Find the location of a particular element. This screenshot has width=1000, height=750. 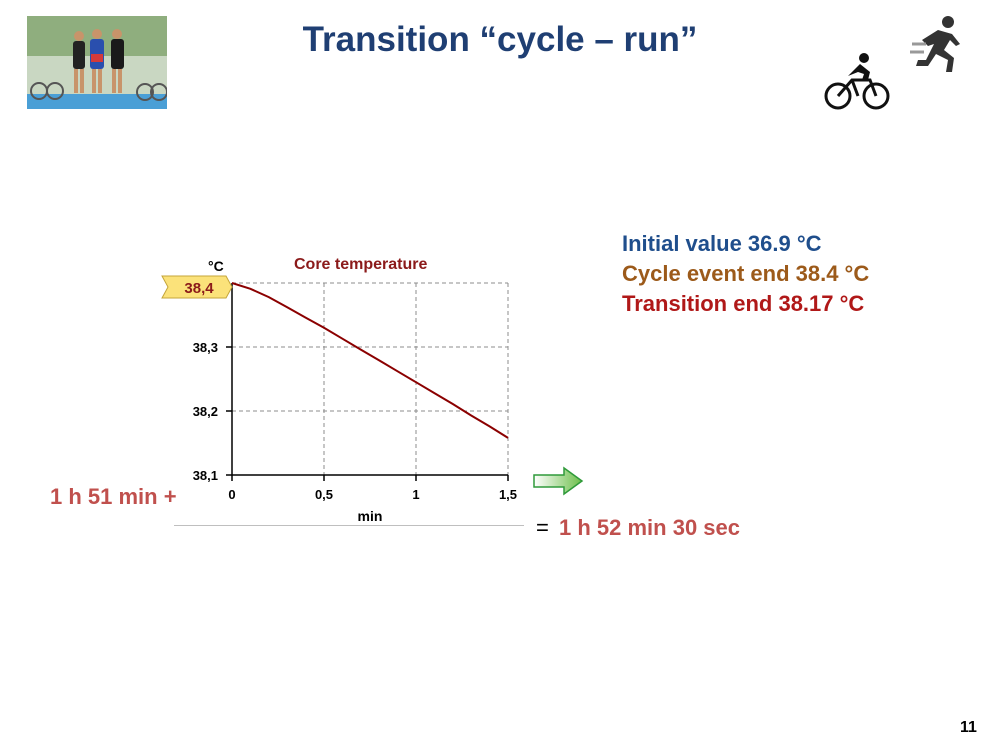

result-equals-sign: = is located at coordinates (542, 527).